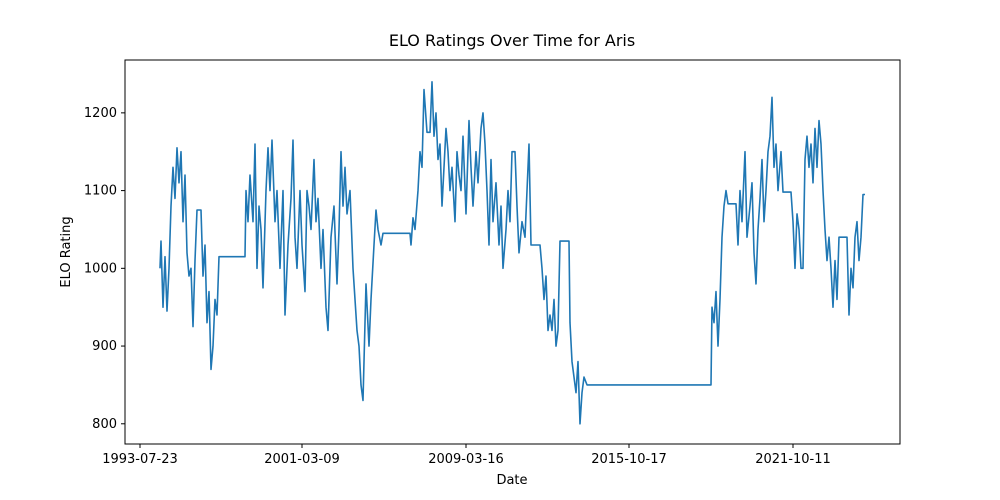 This screenshot has height=500, width=1000. Describe the element at coordinates (511, 480) in the screenshot. I see `x-axis-label: Date` at that location.